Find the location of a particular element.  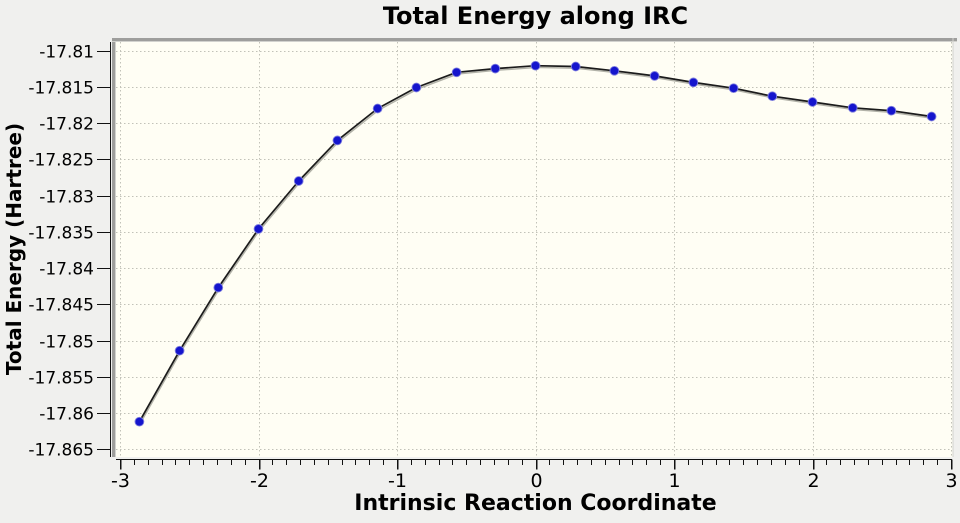

y-tick-label: -17.83 is located at coordinates (66, 198).